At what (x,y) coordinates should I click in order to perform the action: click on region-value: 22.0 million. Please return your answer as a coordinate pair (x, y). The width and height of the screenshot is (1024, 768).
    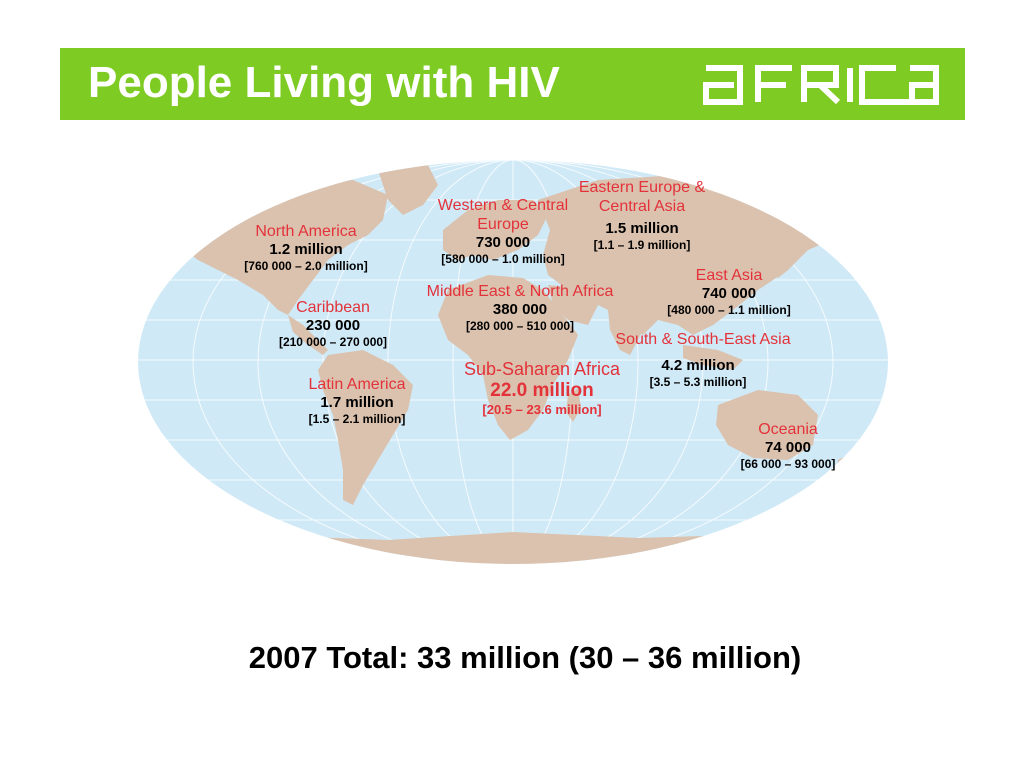
    Looking at the image, I should click on (542, 390).